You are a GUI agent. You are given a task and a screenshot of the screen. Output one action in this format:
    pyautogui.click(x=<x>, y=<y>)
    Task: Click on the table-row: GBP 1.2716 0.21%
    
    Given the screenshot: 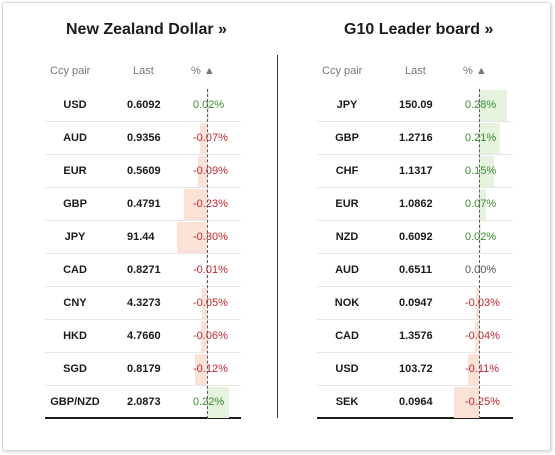 What is the action you would take?
    pyautogui.click(x=415, y=138)
    